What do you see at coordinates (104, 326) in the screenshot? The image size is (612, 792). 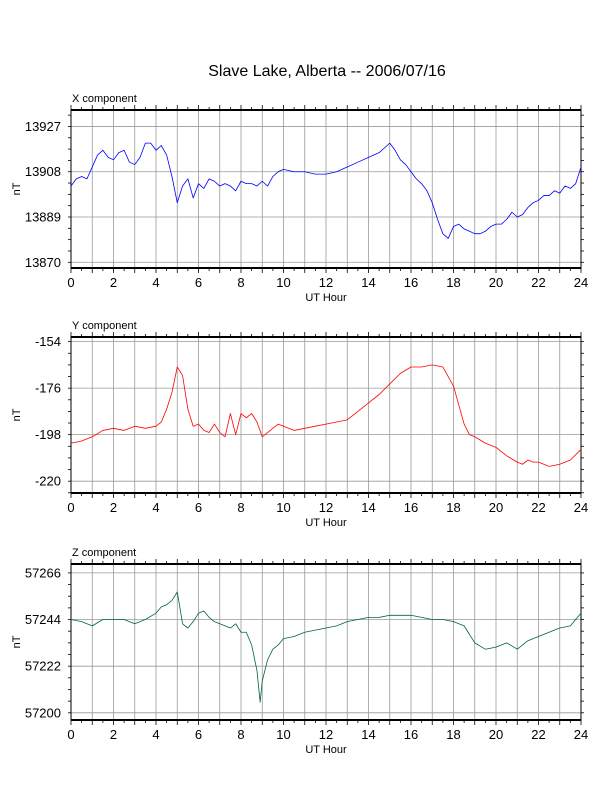 I see `panel-label: Y component` at bounding box center [104, 326].